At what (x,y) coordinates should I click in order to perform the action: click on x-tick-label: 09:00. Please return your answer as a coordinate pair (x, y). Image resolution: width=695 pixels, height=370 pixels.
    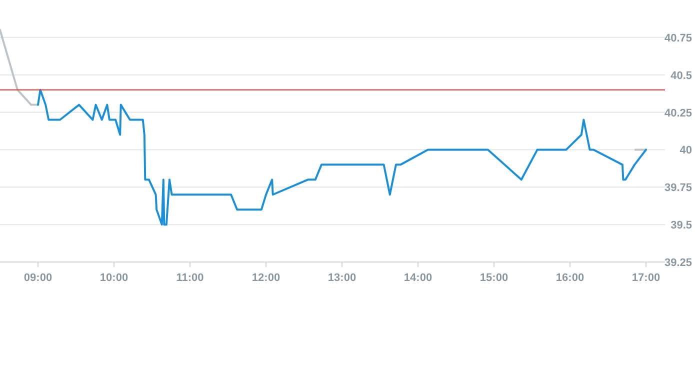
    Looking at the image, I should click on (38, 278).